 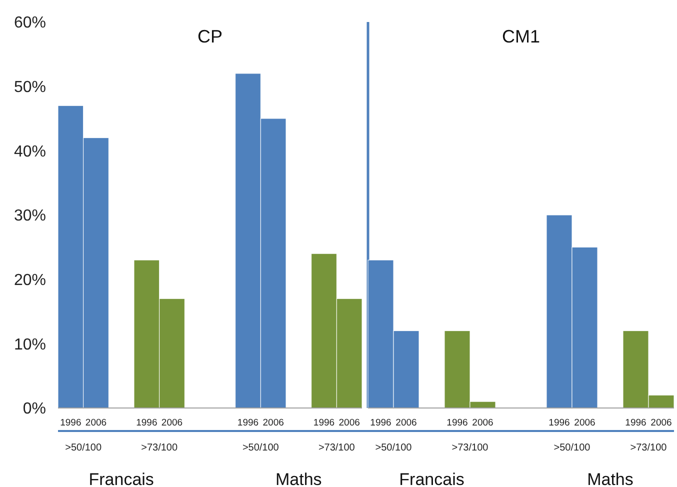 What do you see at coordinates (30, 151) in the screenshot?
I see `y-tick-label: 40%` at bounding box center [30, 151].